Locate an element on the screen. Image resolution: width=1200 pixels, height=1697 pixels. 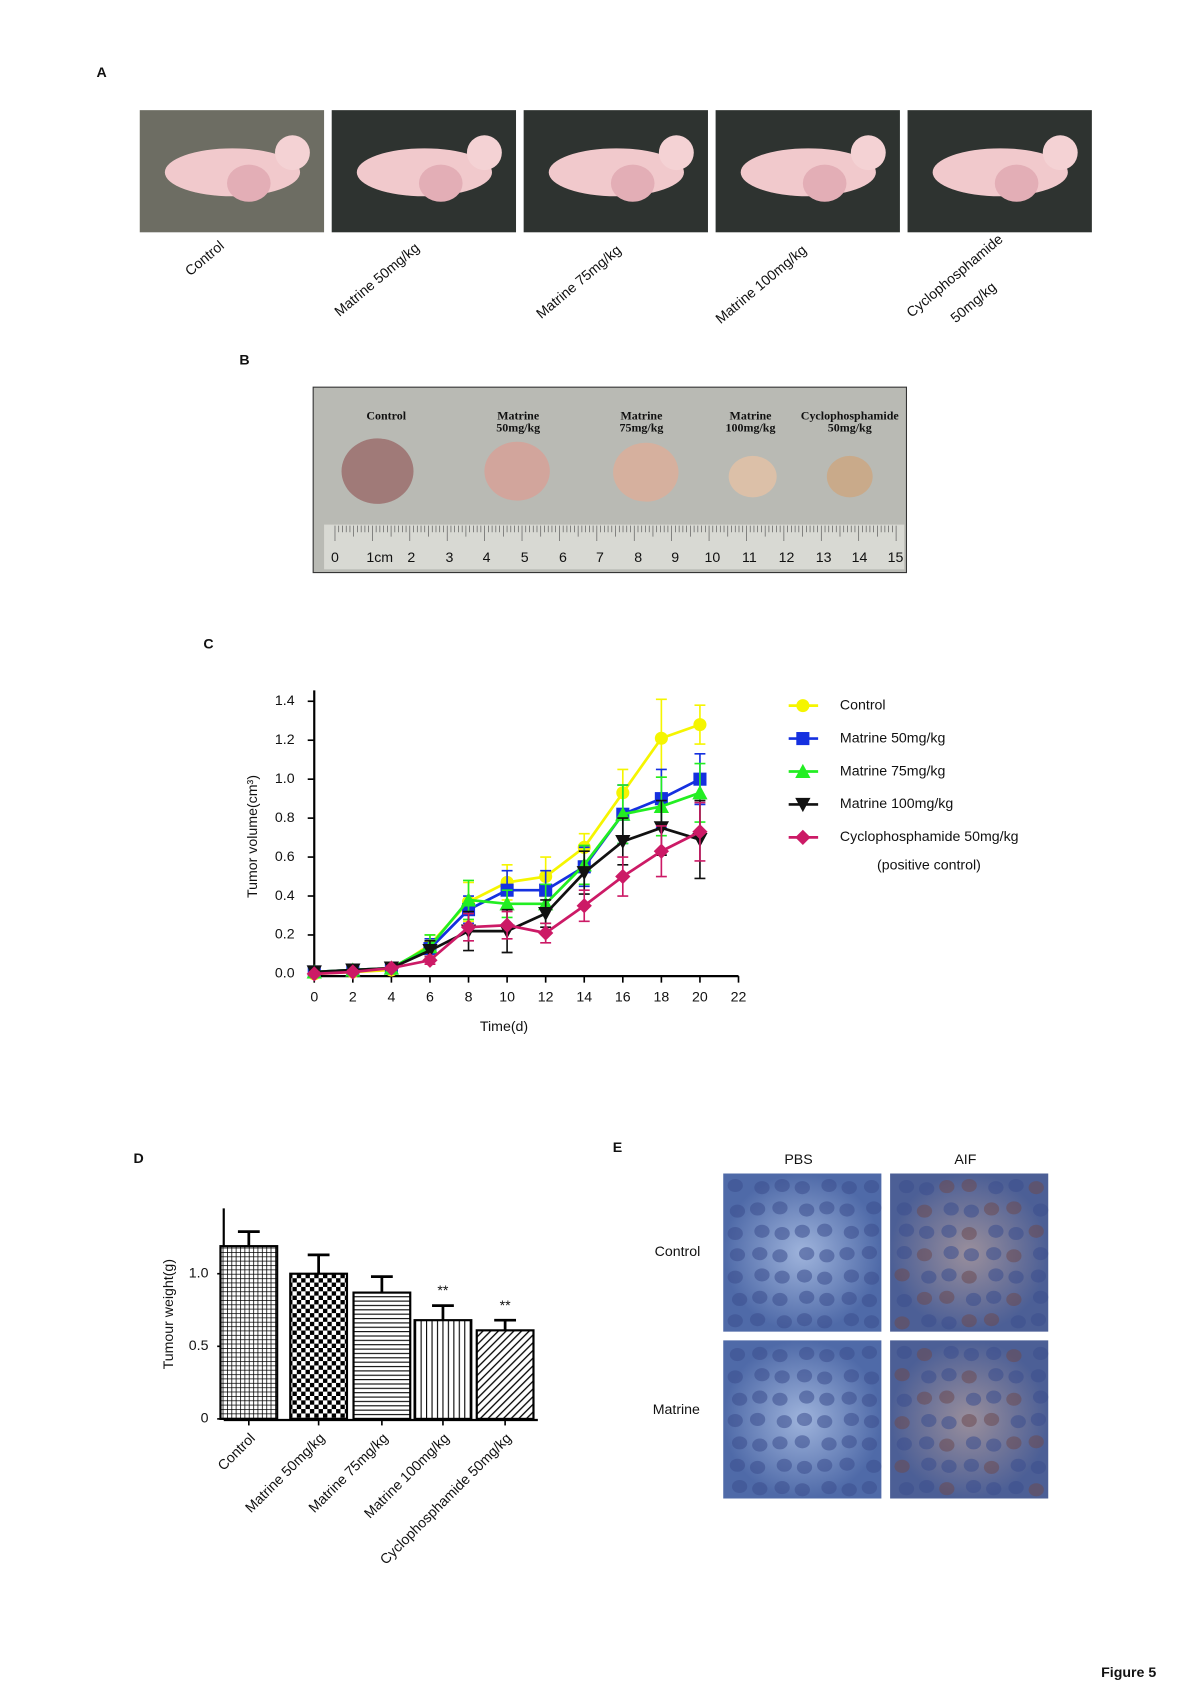
tumor-label: 75mg/kg is located at coordinates (641, 427).